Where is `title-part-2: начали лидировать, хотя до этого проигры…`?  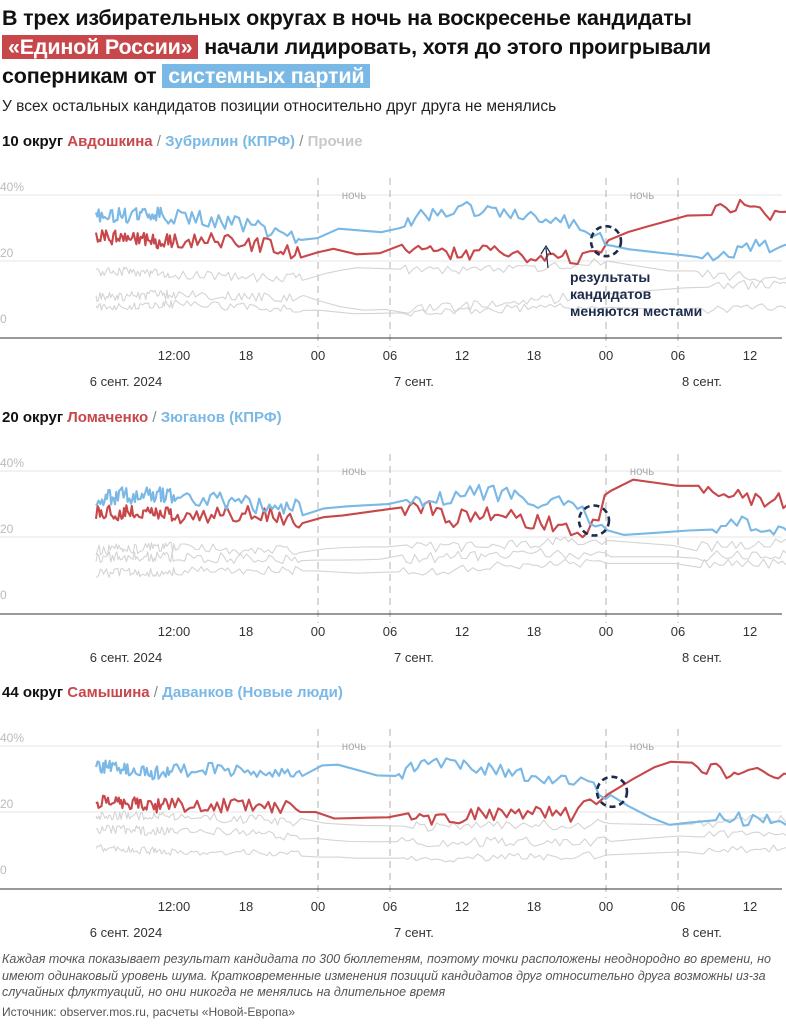 title-part-2: начали лидировать, хотя до этого проигры… is located at coordinates (356, 61).